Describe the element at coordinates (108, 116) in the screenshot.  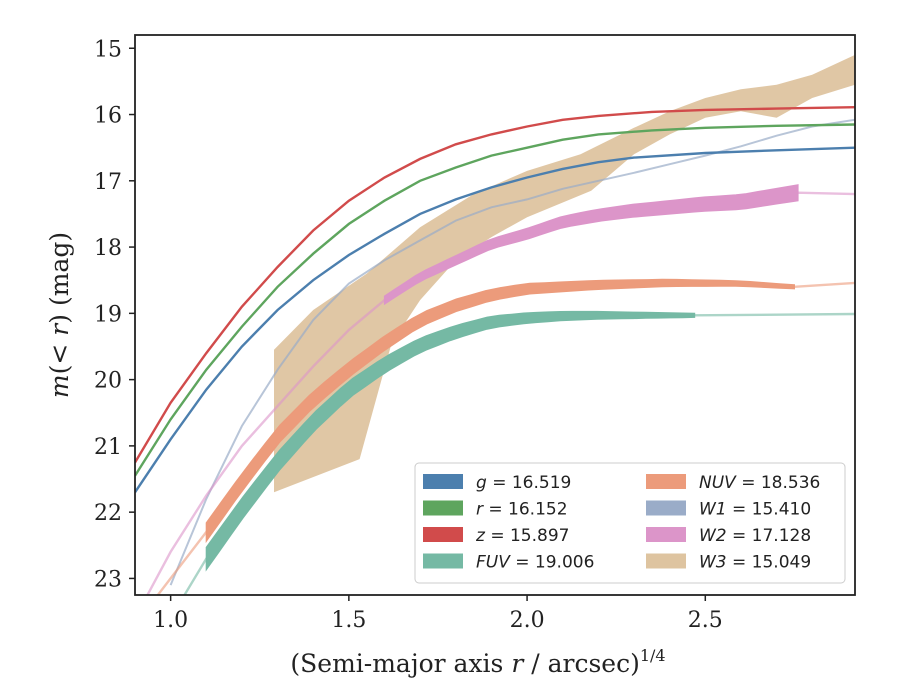
I see `y-tick-label: 16` at that location.